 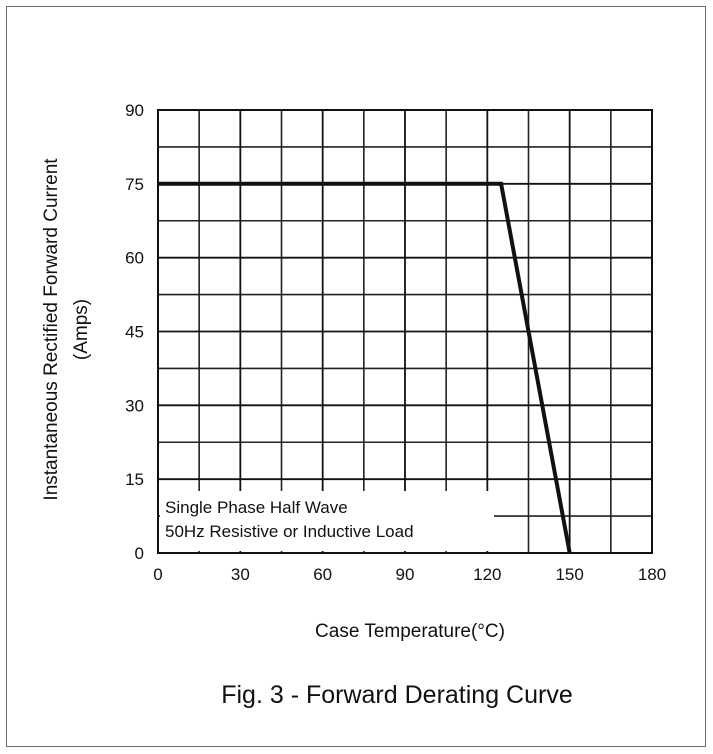 What do you see at coordinates (410, 631) in the screenshot?
I see `x-axis-label: Case Temperature(°C)` at bounding box center [410, 631].